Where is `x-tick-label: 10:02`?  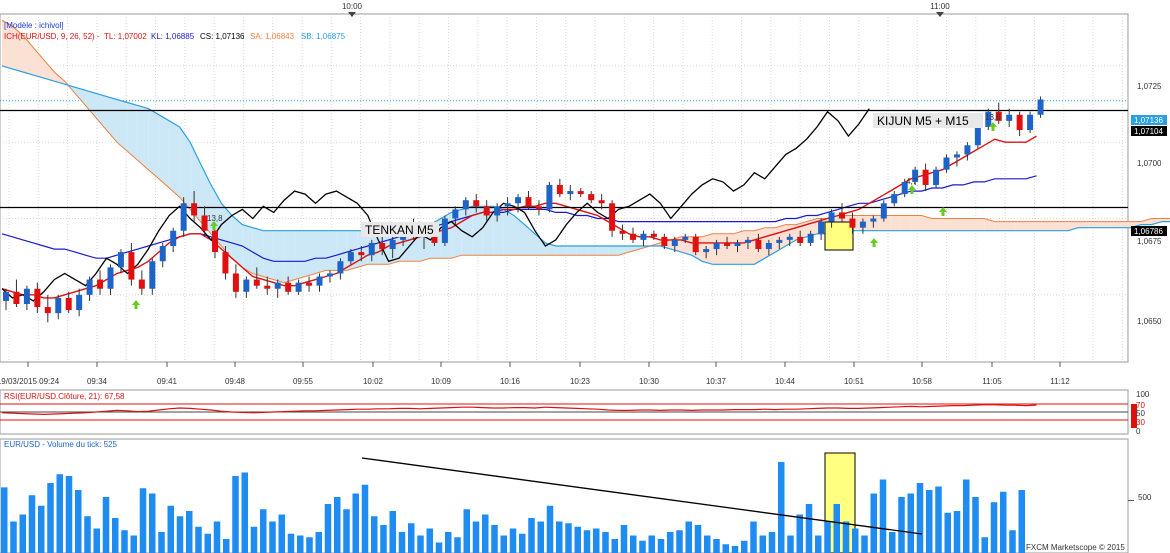 x-tick-label: 10:02 is located at coordinates (373, 381).